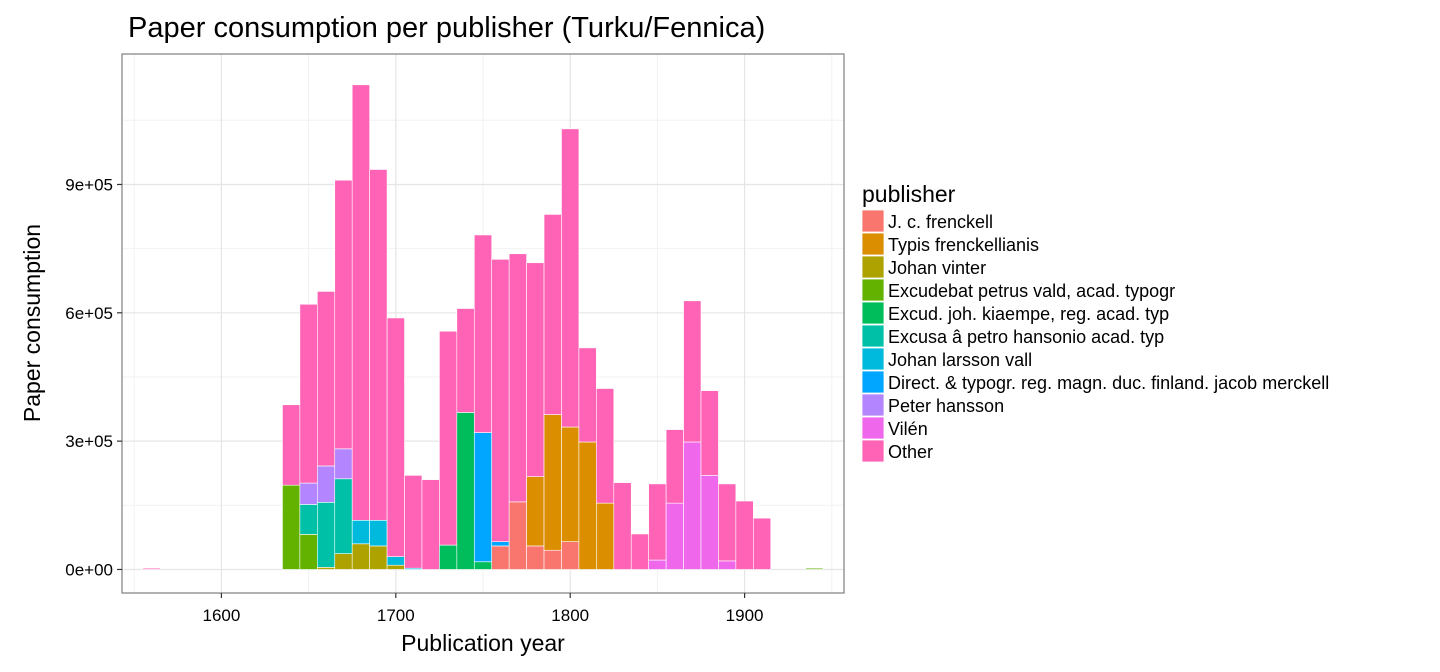  I want to click on bar-1910, so click(762, 543).